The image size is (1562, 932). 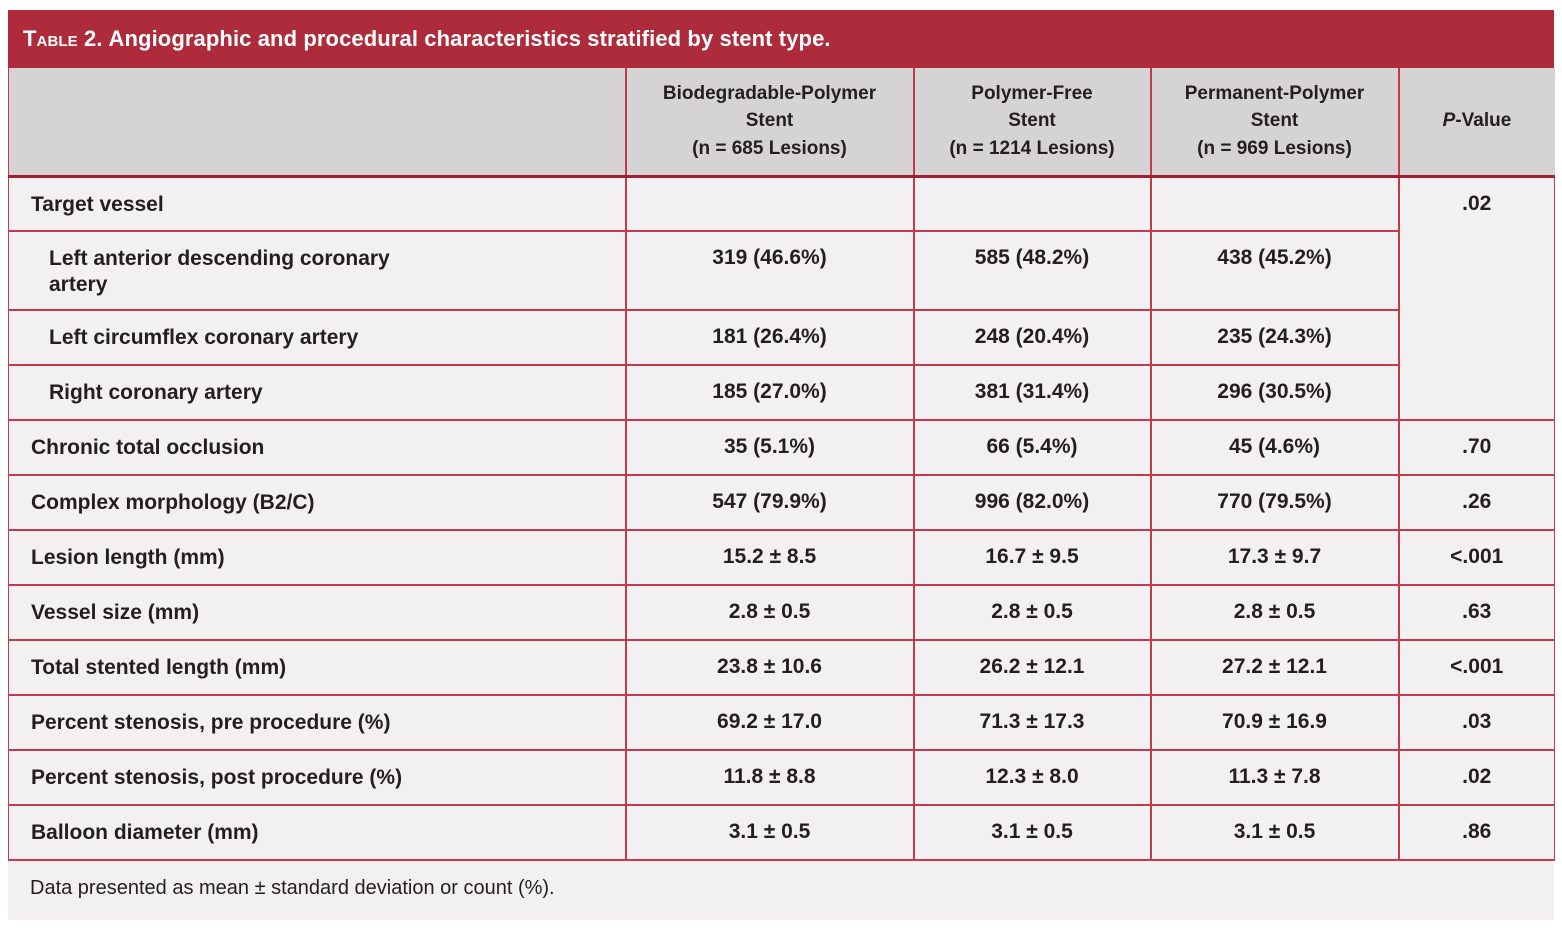 I want to click on row-label: Right coronary artery, so click(x=317, y=392).